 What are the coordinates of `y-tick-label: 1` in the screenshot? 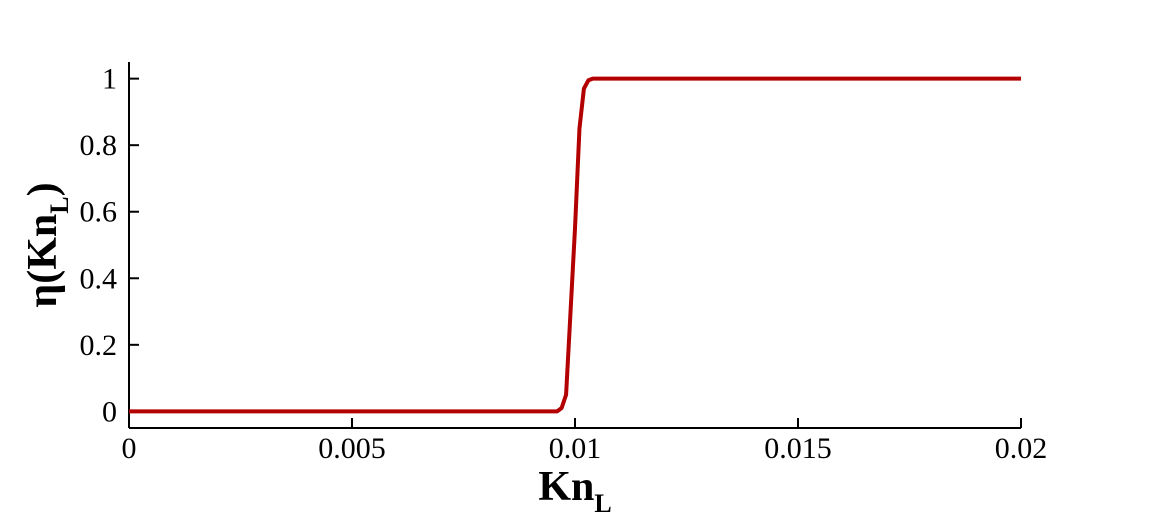 It's located at (109, 79).